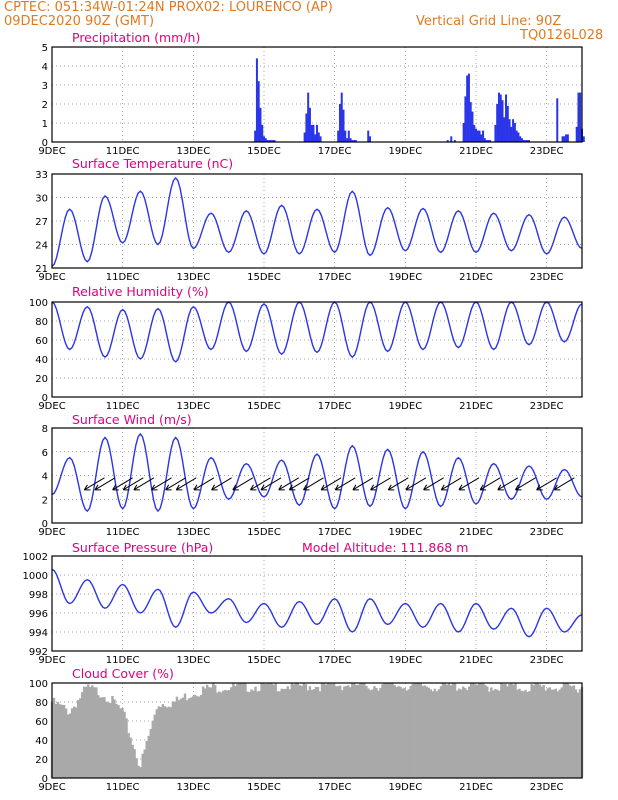  I want to click on header-grid-note: Vertical Grid Line: 90Z, so click(489, 21).